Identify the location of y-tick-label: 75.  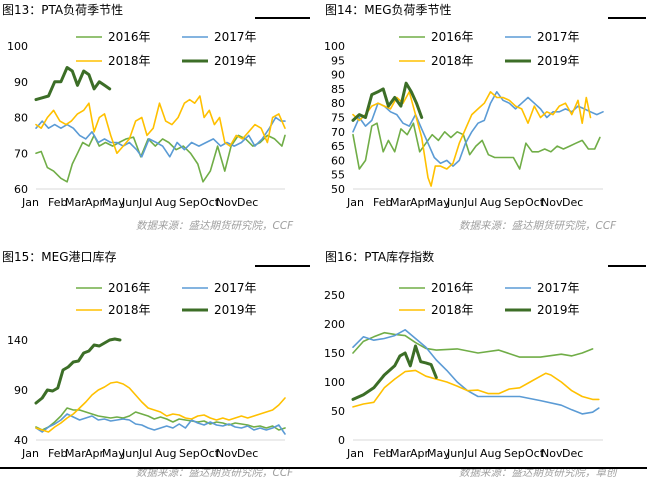
(338, 118).